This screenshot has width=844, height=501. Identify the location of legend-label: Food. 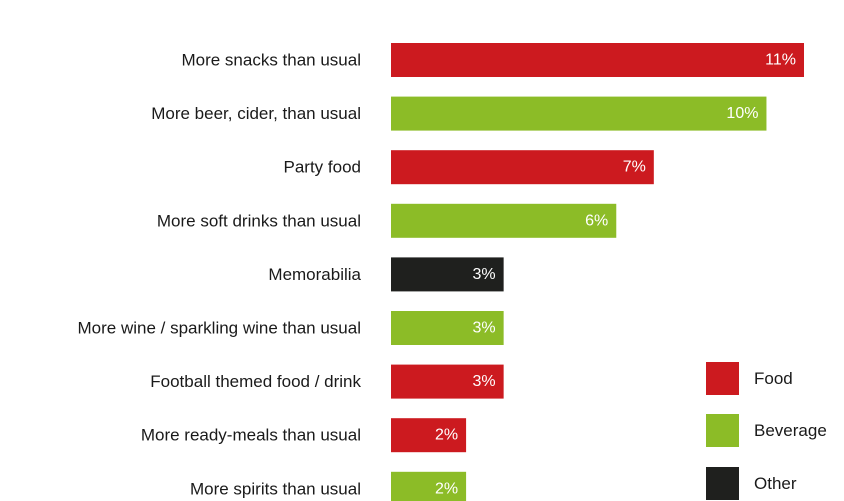
(773, 378).